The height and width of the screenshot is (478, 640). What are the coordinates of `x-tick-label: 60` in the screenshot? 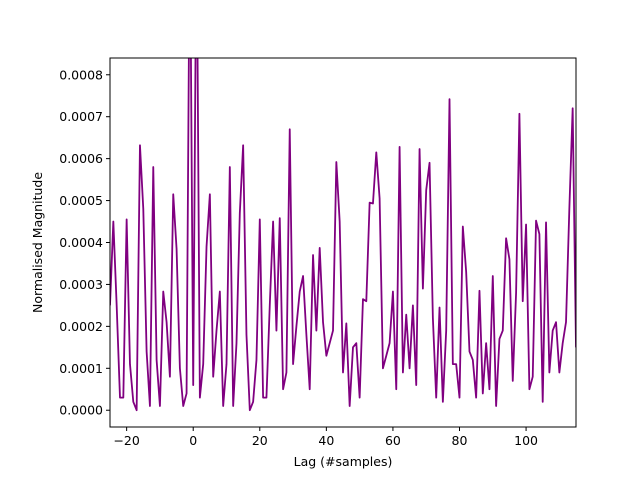 It's located at (393, 440).